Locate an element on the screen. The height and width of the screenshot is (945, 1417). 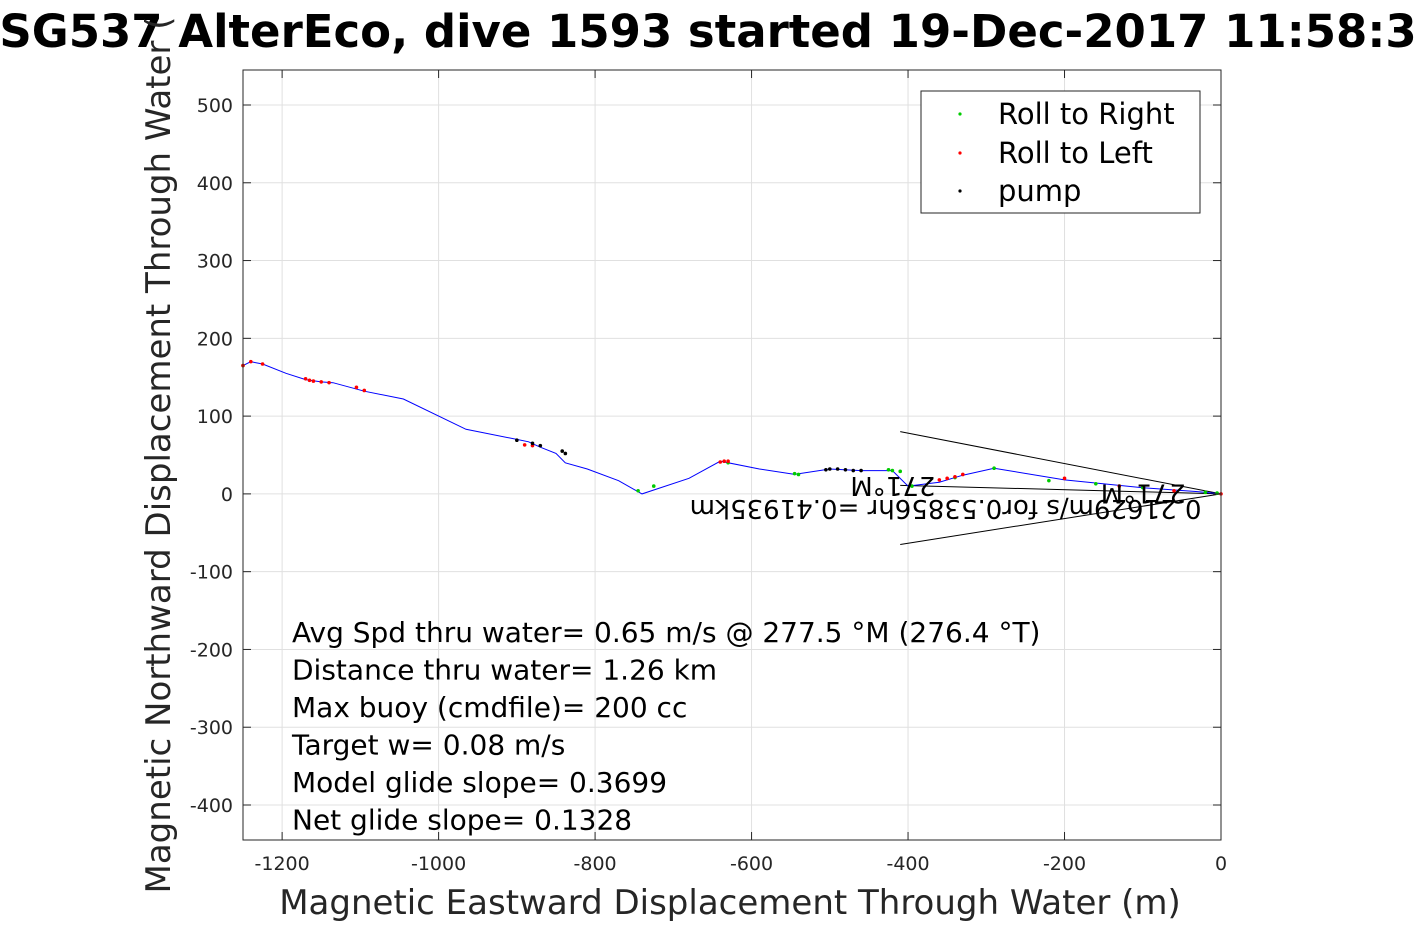
x-tick-label: -800 is located at coordinates (595, 864).